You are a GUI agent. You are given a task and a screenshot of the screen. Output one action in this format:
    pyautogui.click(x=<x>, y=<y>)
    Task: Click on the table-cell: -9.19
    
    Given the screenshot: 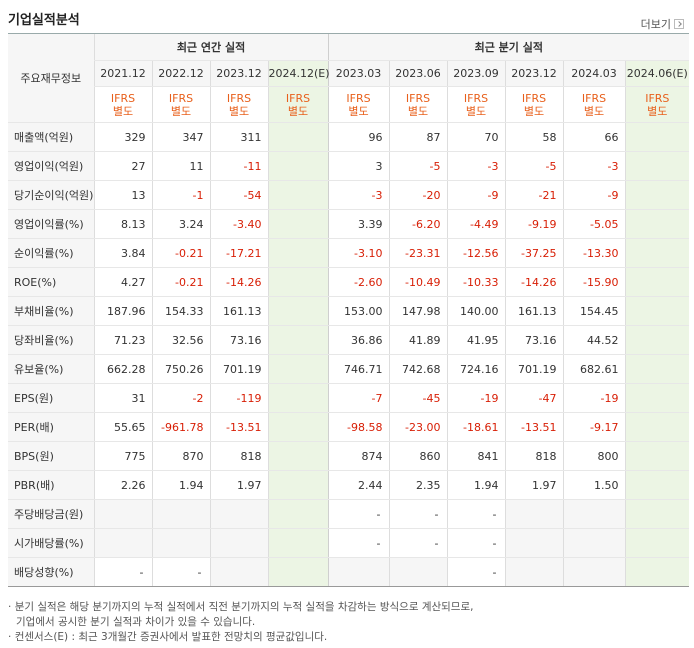 What is the action you would take?
    pyautogui.click(x=534, y=224)
    